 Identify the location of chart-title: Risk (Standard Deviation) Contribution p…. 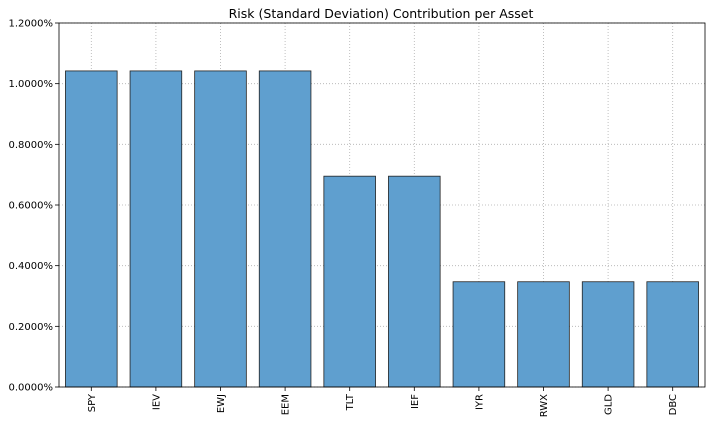
(381, 13).